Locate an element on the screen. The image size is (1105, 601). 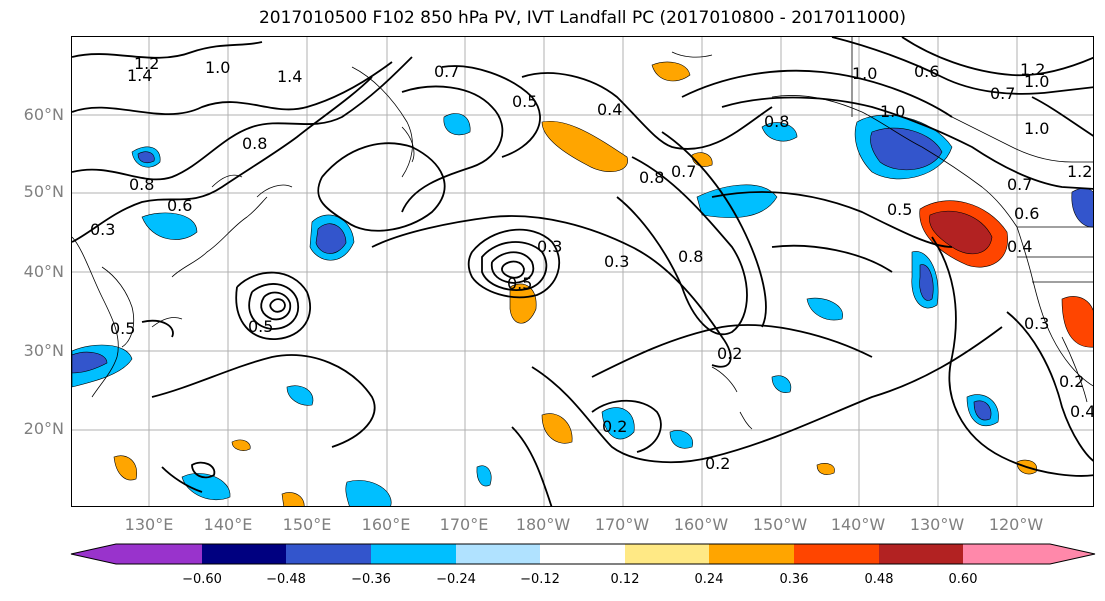
lon-label-160w: 160°W is located at coordinates (701, 524).